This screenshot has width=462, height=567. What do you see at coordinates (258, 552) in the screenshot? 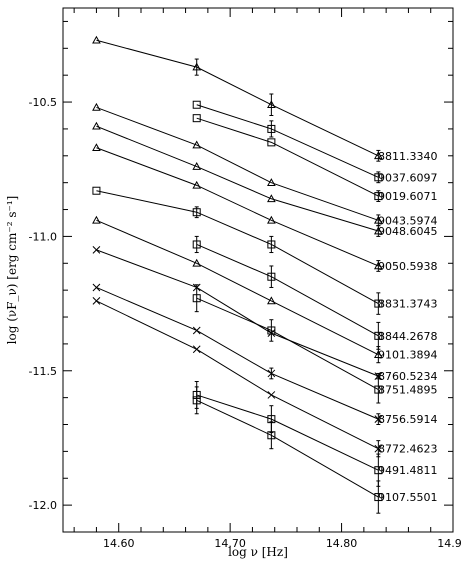
I see `x-axis-label: log ν [Hz]` at bounding box center [258, 552].